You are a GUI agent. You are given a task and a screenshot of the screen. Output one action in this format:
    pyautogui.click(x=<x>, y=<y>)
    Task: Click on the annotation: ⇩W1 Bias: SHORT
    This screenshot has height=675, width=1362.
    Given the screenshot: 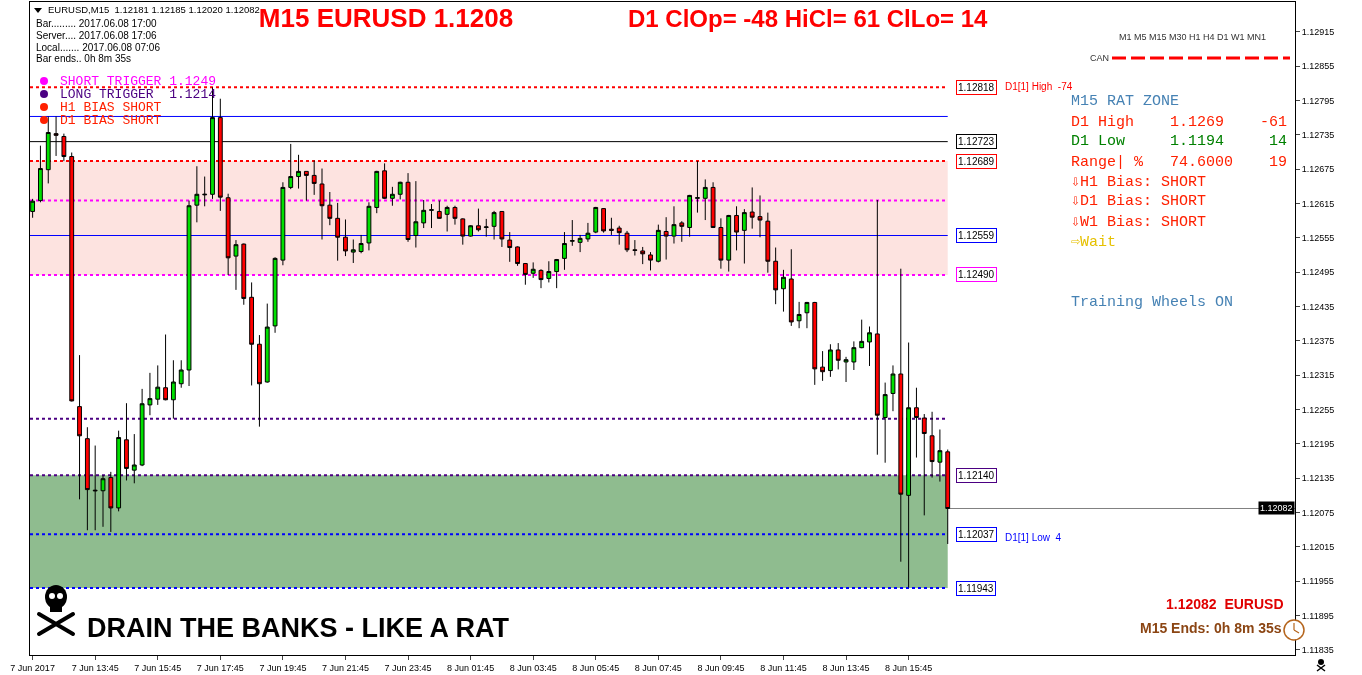 What is the action you would take?
    pyautogui.click(x=1139, y=222)
    